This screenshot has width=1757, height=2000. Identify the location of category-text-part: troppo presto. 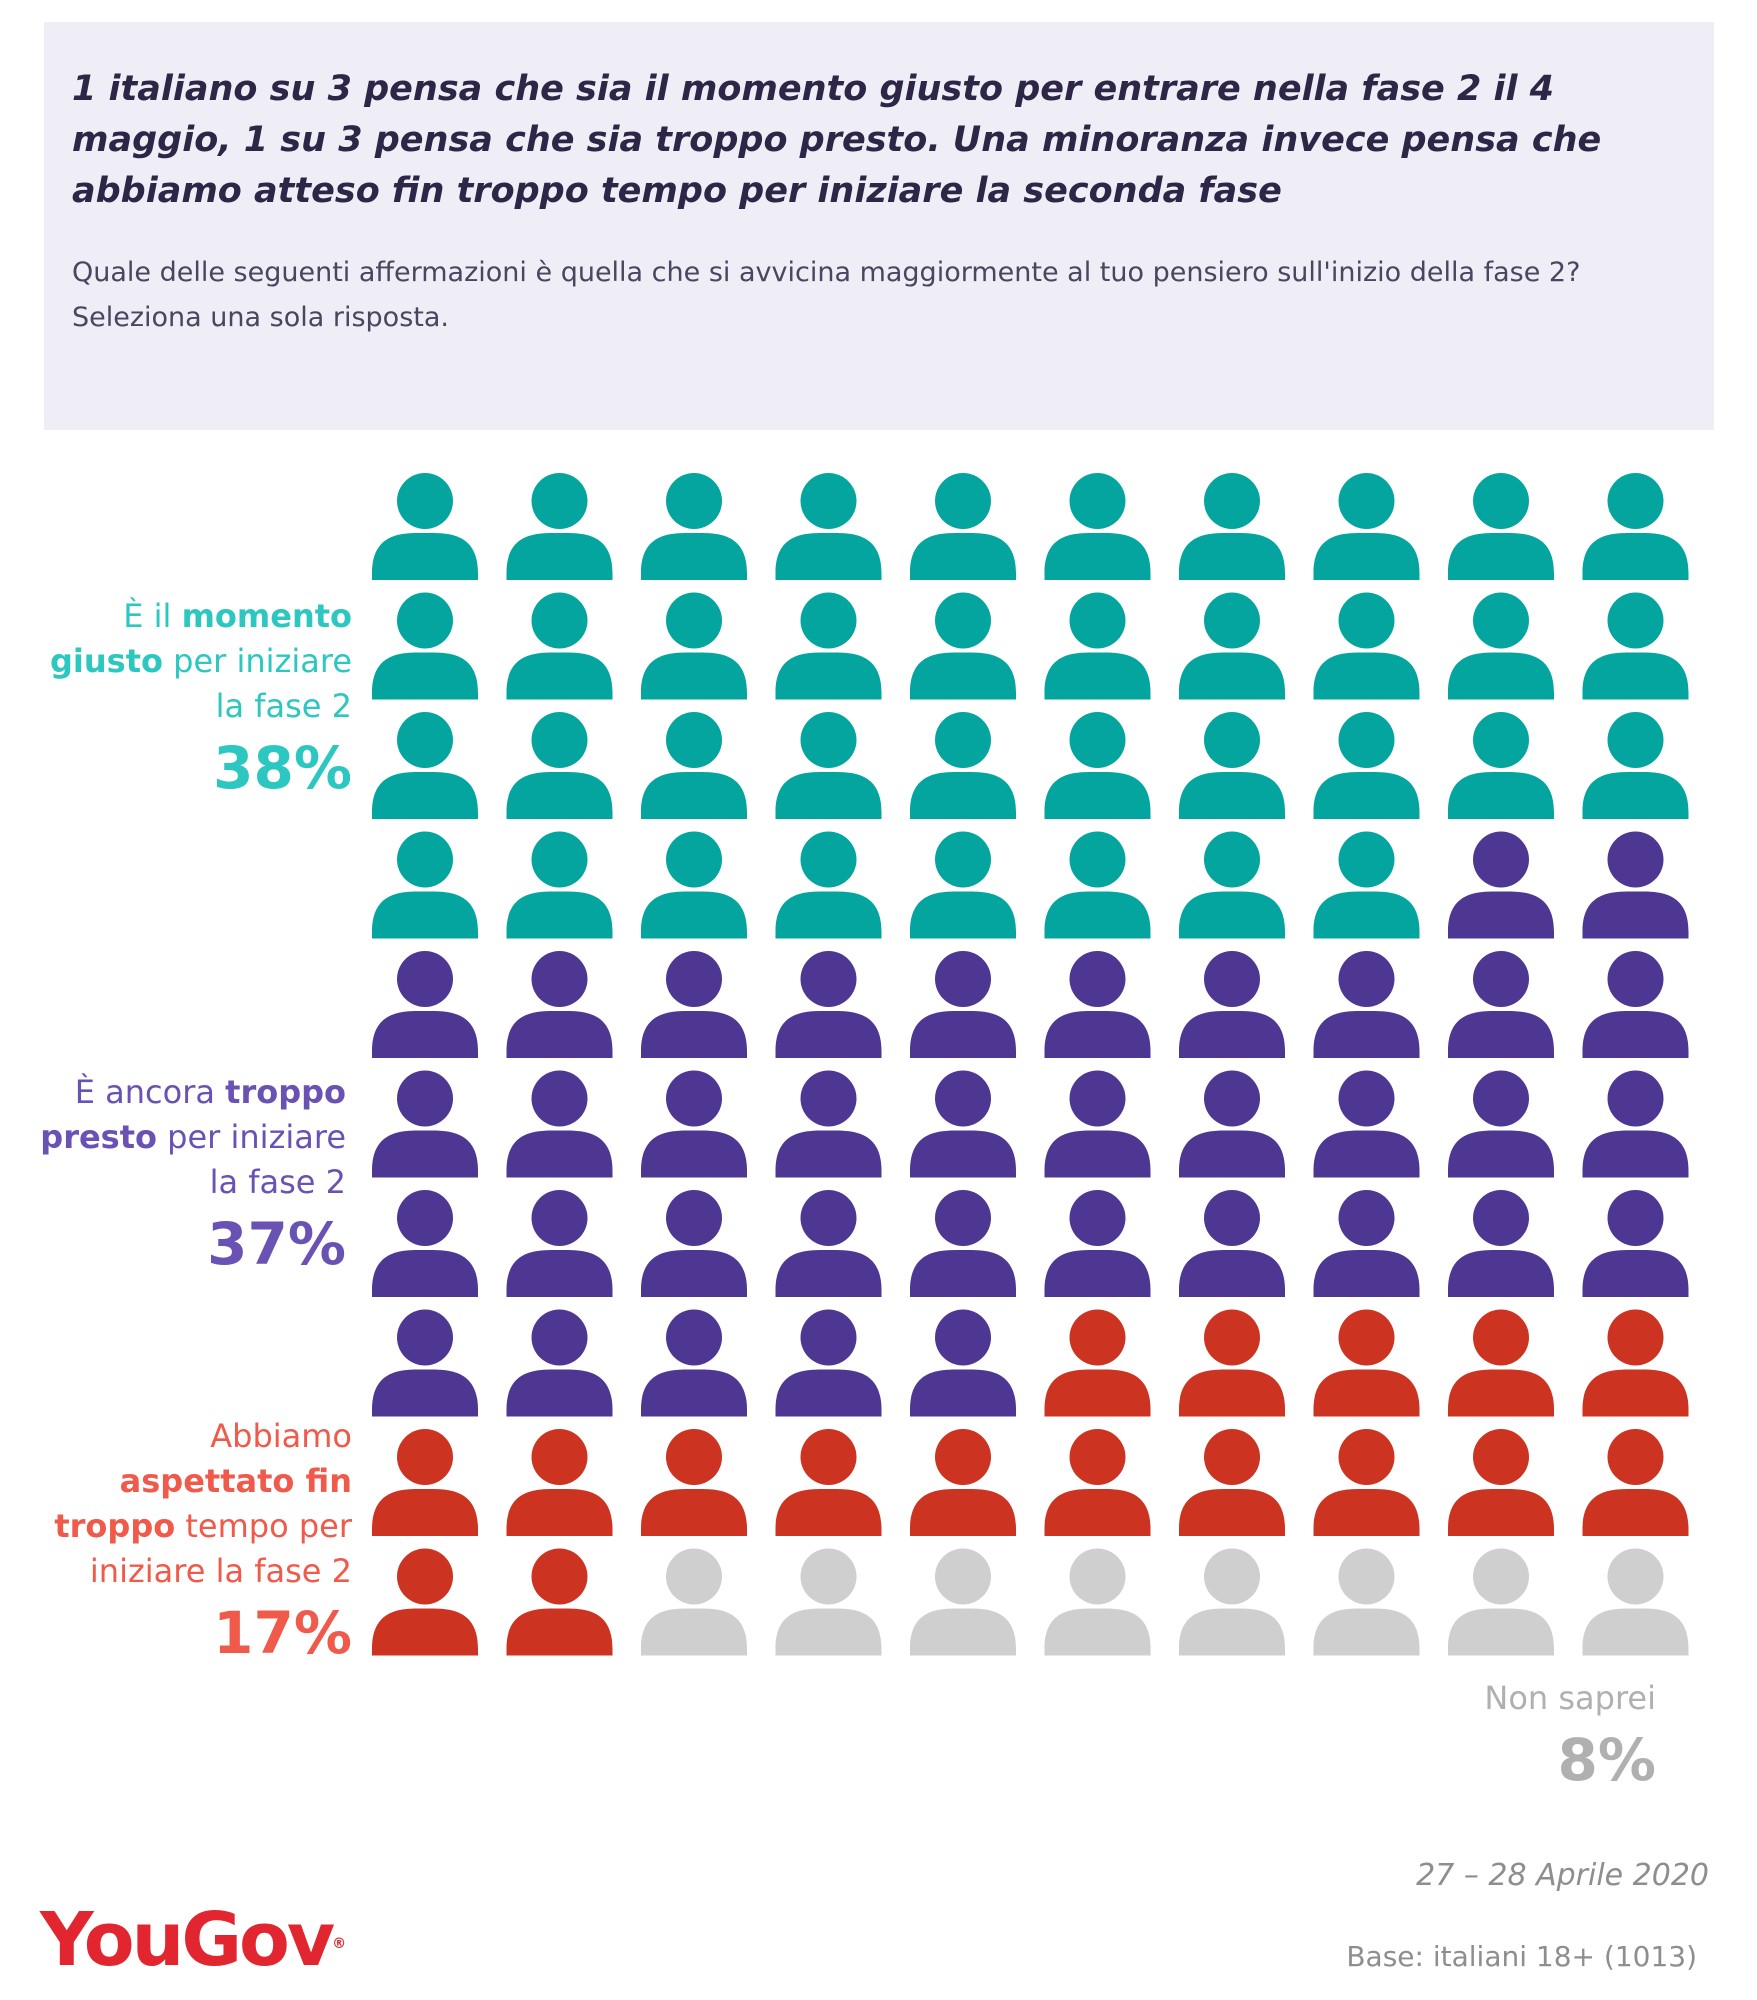
(193, 1114).